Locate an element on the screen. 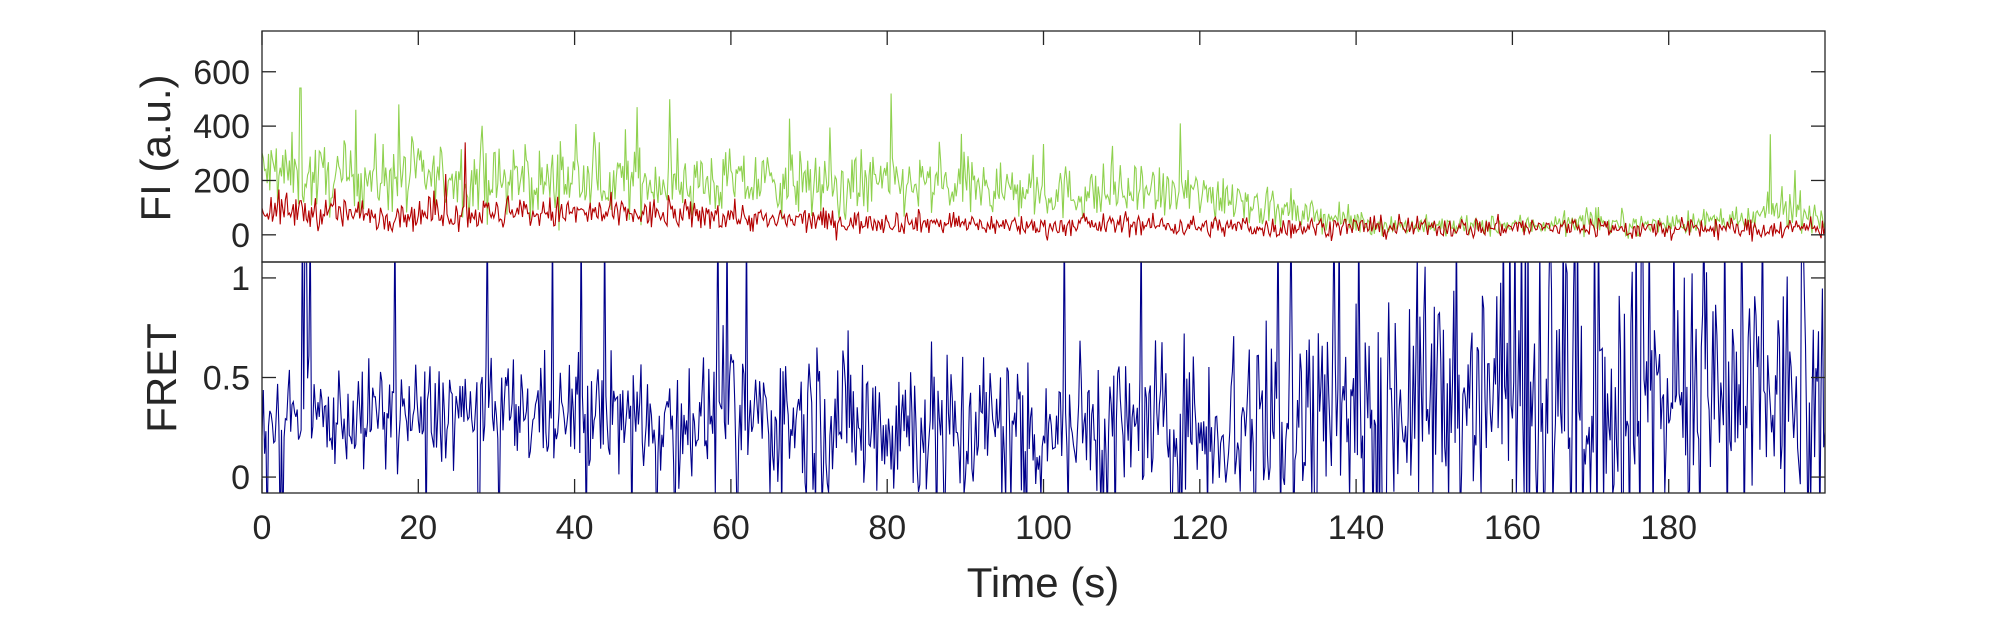  x-tick-label: 40 is located at coordinates (575, 528).